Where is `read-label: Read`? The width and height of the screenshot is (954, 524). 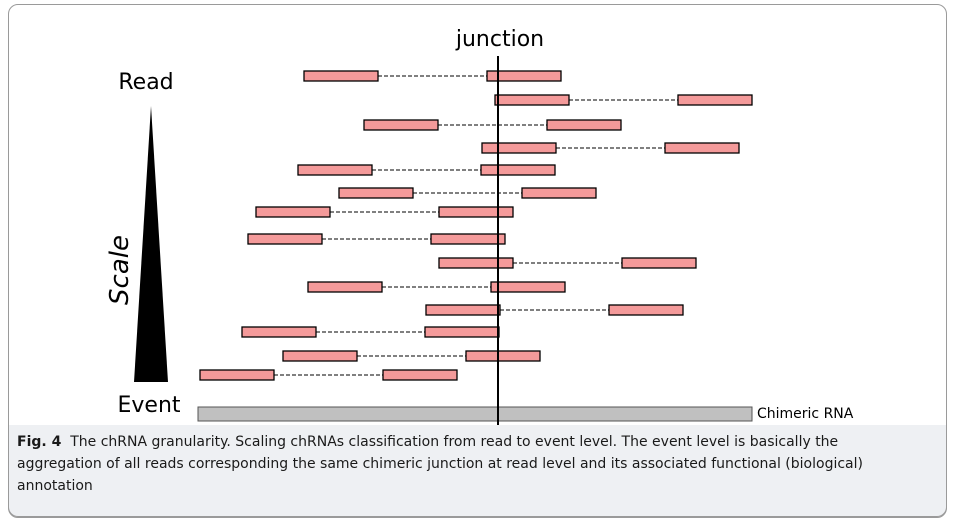 read-label: Read is located at coordinates (145, 82).